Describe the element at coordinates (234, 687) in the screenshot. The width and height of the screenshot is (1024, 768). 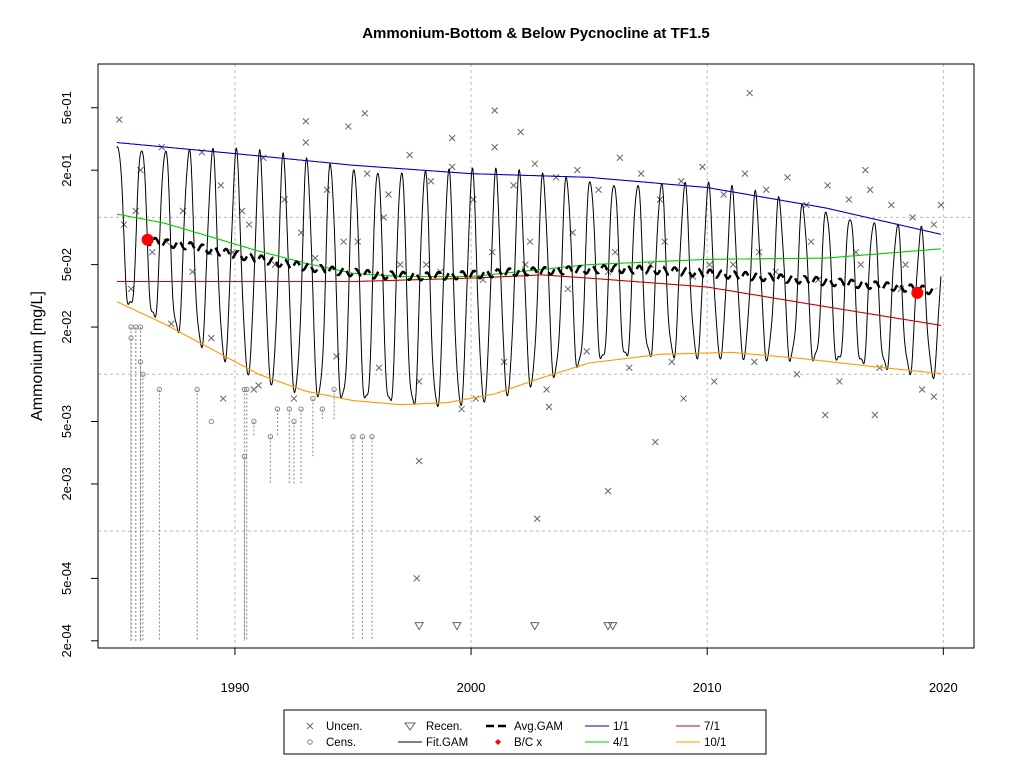
I see `x-tick-label: 1990` at that location.